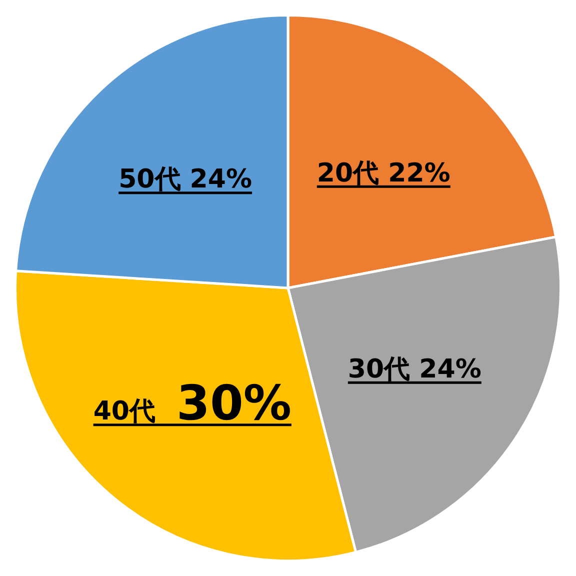 This screenshot has width=576, height=576. What do you see at coordinates (419, 173) in the screenshot?
I see `data-label: 22%` at bounding box center [419, 173].